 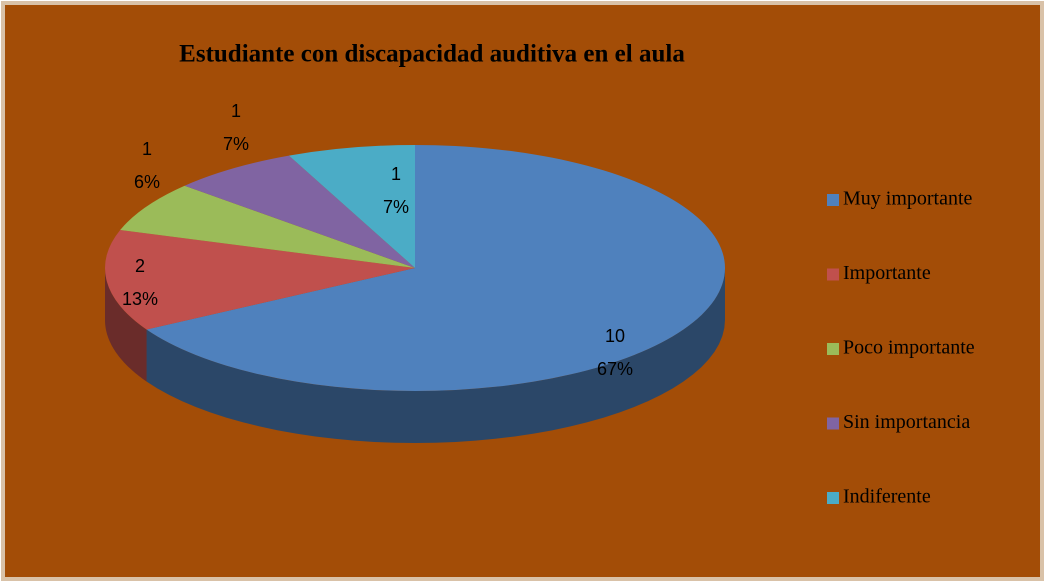 What do you see at coordinates (615, 336) in the screenshot?
I see `data-label: 10` at bounding box center [615, 336].